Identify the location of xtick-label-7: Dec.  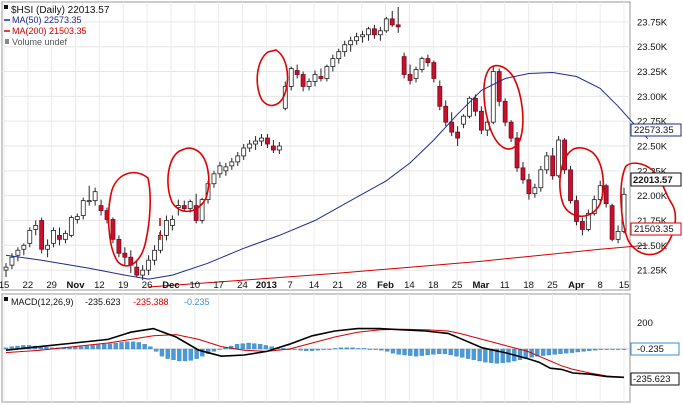
(170, 285).